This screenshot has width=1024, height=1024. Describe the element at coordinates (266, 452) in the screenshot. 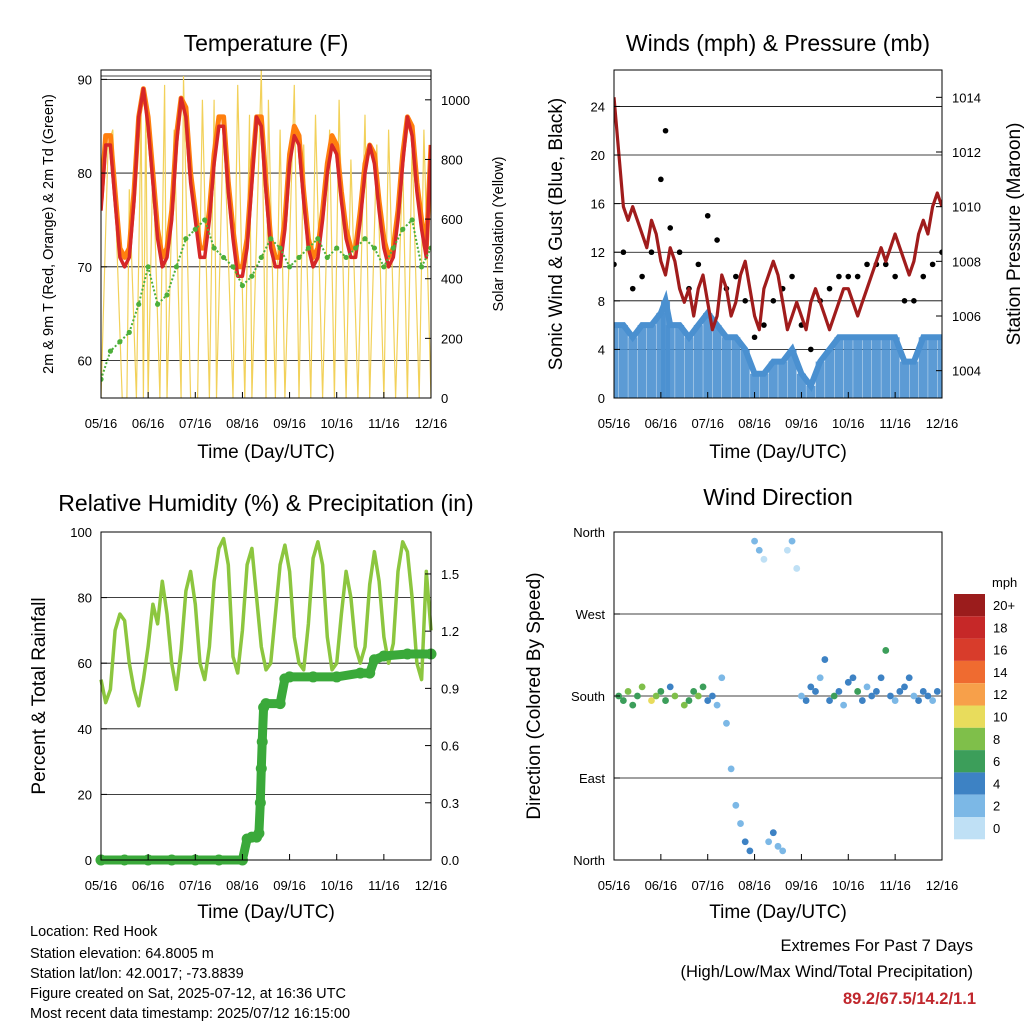

I see `temperature-xlabel: Time (Day/UTC)` at that location.